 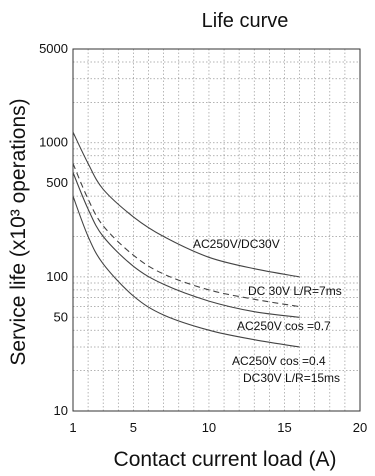 What do you see at coordinates (53, 48) in the screenshot?
I see `y-tick-label: 5000` at bounding box center [53, 48].